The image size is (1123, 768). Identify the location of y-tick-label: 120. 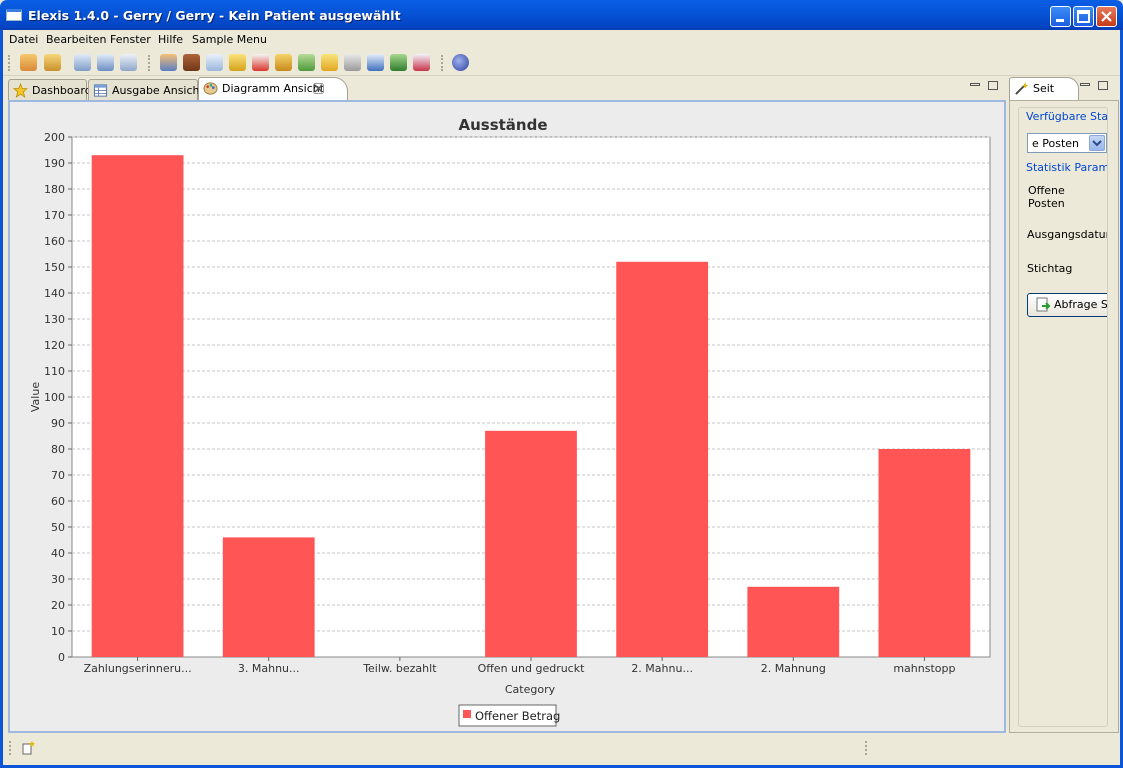
(54, 345).